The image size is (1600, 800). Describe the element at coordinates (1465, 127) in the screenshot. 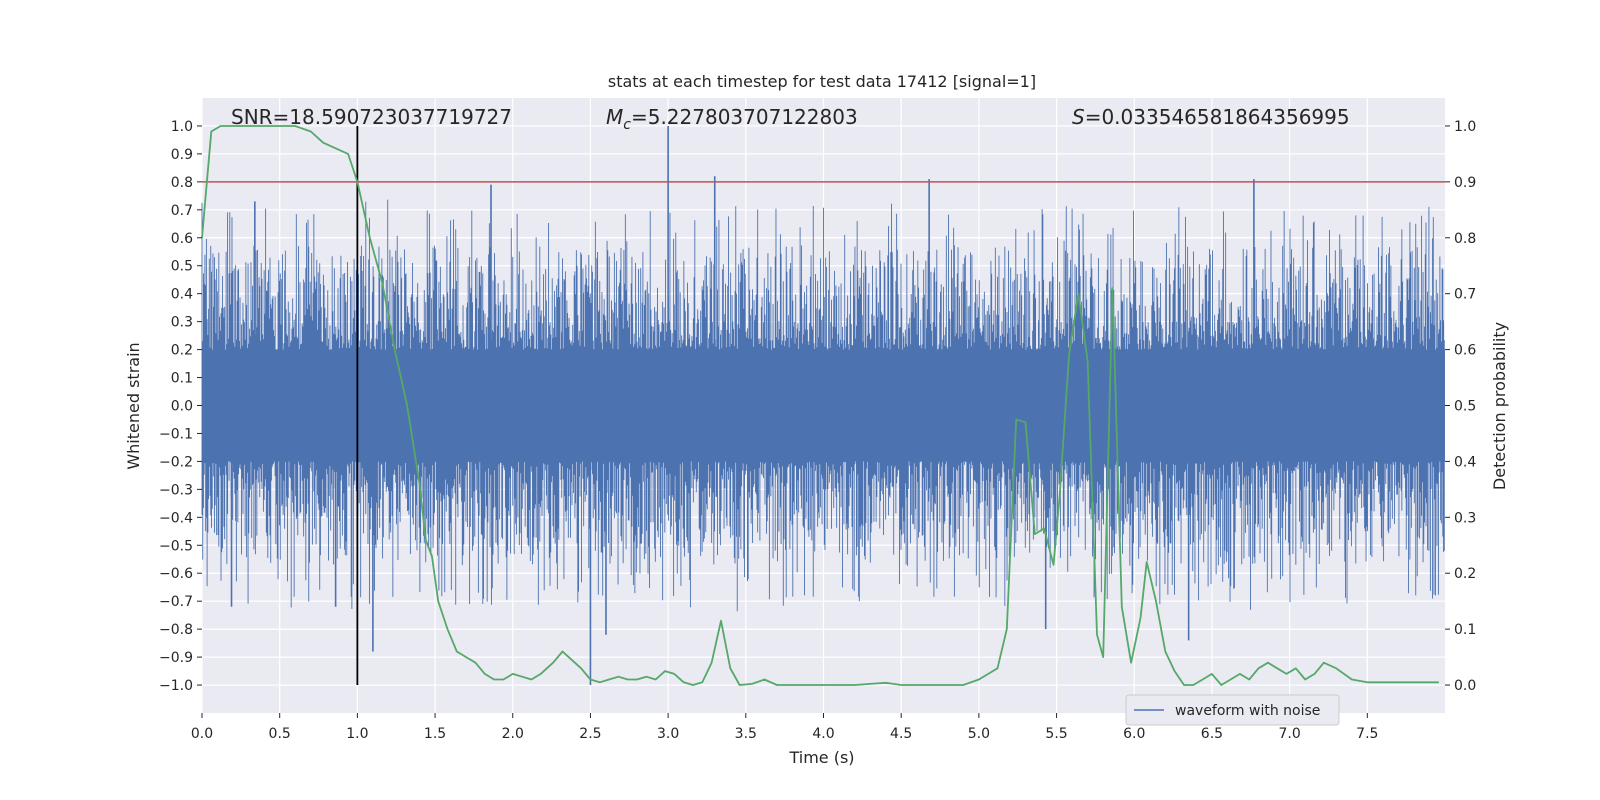

I see `y2-tick-label: 1.0` at that location.